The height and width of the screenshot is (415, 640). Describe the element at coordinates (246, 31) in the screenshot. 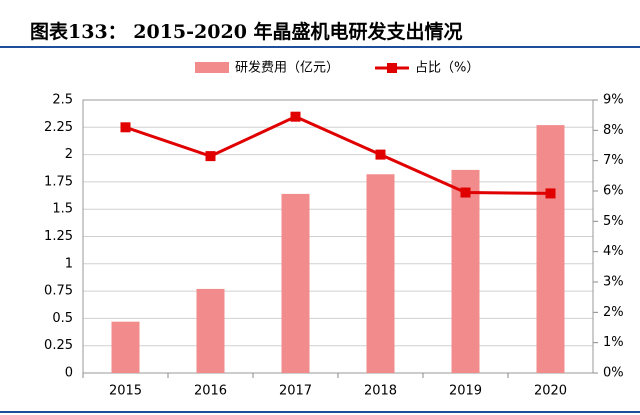

I see `chart-title: 图表133： 2015-2020 年晶盛机电研发支出情况` at that location.